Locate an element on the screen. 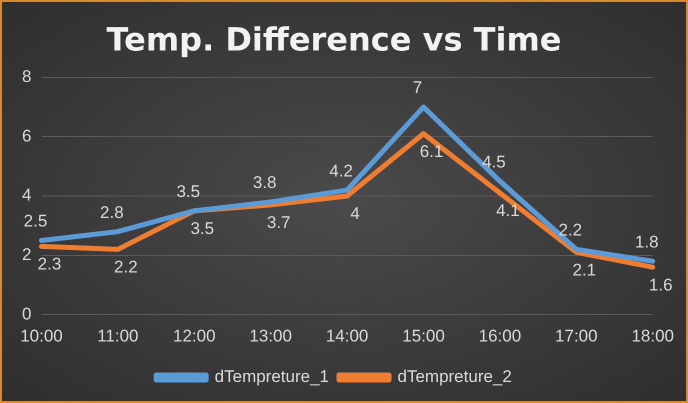 This screenshot has width=688, height=403. data-label: 3.7 is located at coordinates (278, 222).